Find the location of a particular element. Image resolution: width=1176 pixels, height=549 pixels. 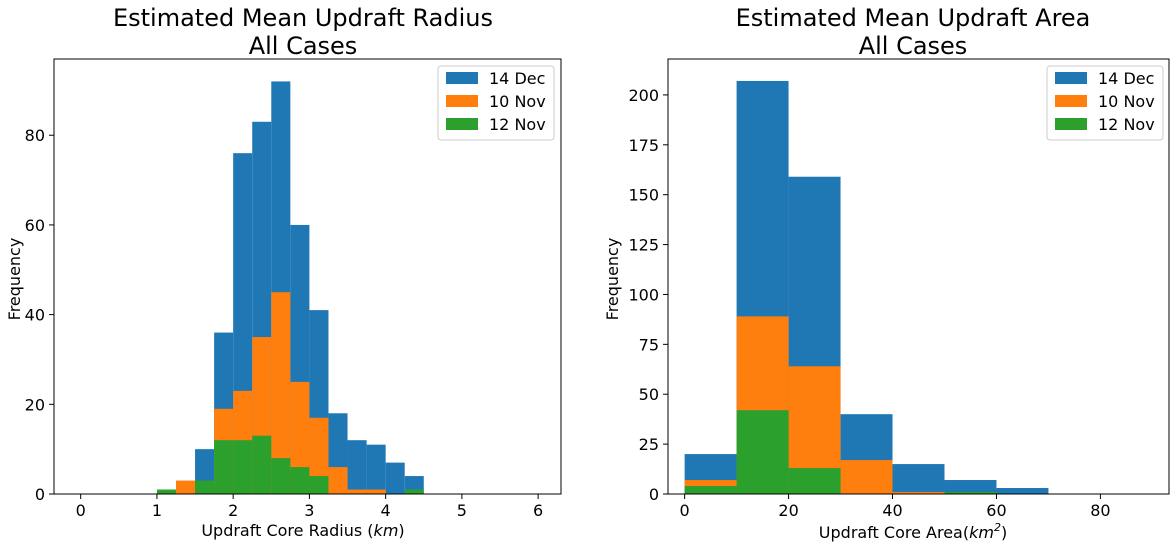

x-tick-label: 20 is located at coordinates (788, 510).